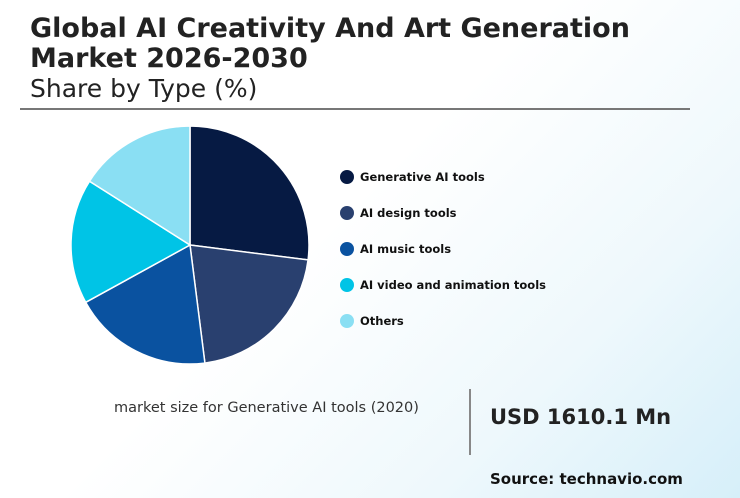  Describe the element at coordinates (443, 332) in the screenshot. I see `legend-item-others: Others` at that location.